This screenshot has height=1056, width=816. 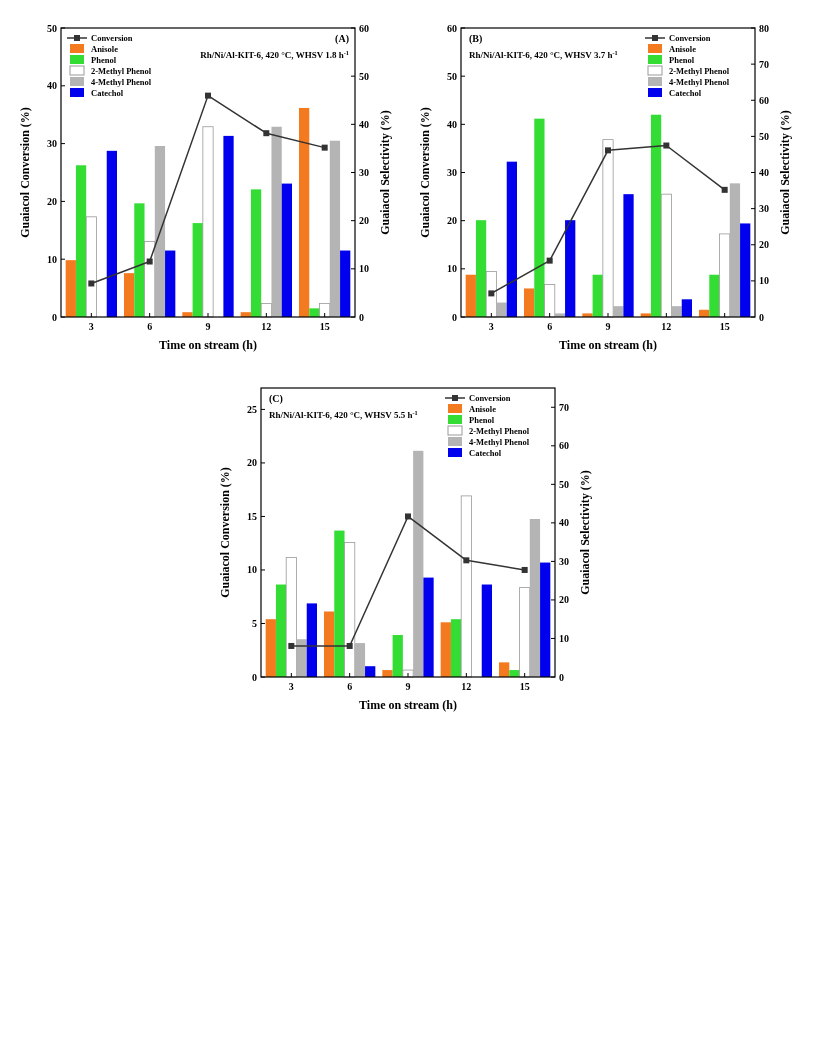 What do you see at coordinates (342, 39) in the screenshot?
I see `text: (A)` at bounding box center [342, 39].